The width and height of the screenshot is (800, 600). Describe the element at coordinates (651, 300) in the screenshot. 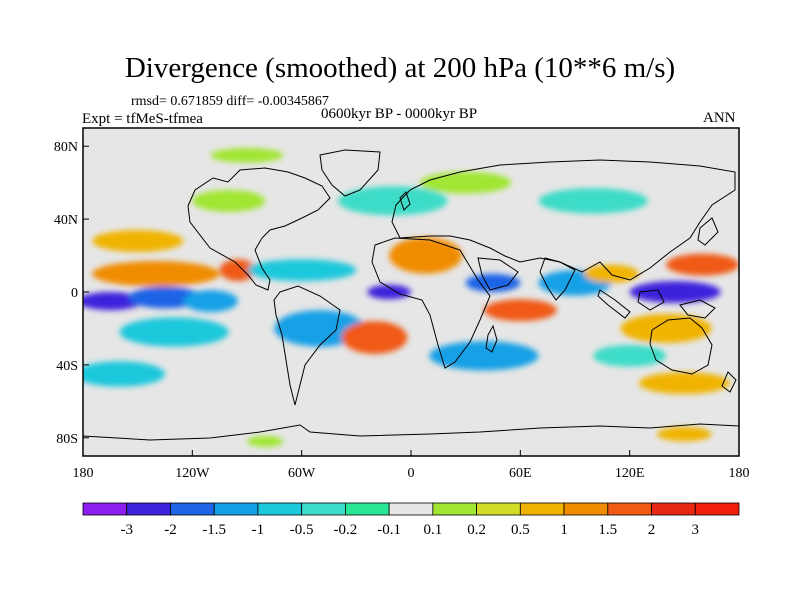

I see `coastline-borneo` at that location.